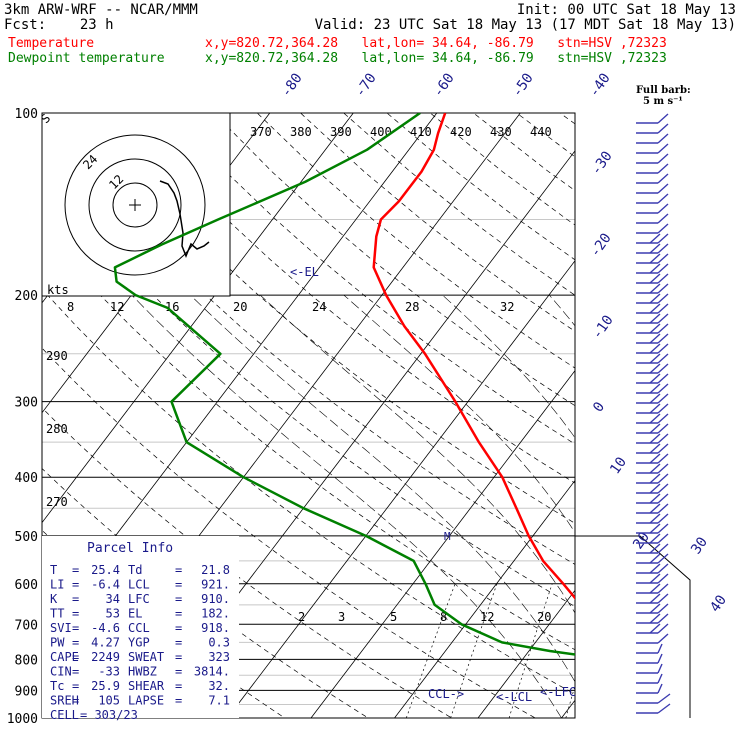  Describe the element at coordinates (215, 570) in the screenshot. I see `parcel-info-value: 21.8` at that location.